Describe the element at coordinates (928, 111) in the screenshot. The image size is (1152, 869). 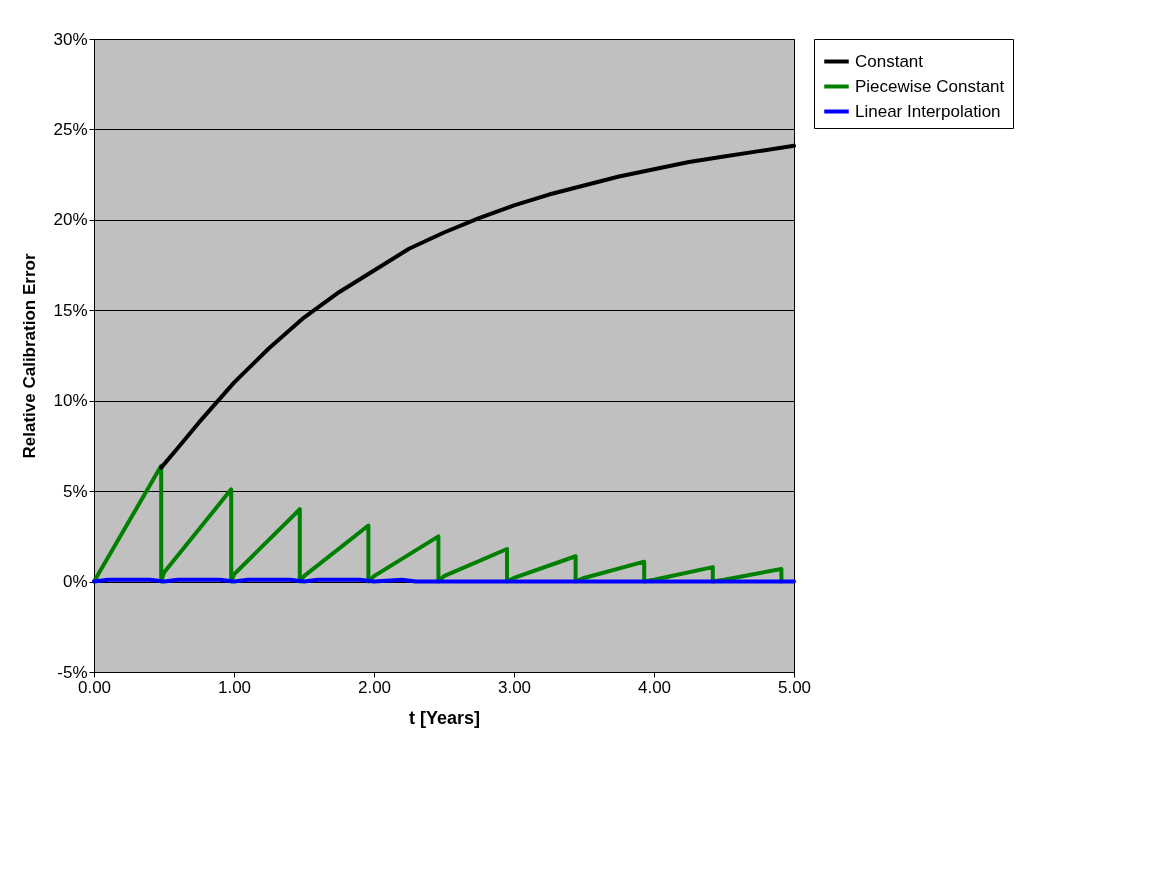
I see `legend-label: Linear Interpolation` at that location.